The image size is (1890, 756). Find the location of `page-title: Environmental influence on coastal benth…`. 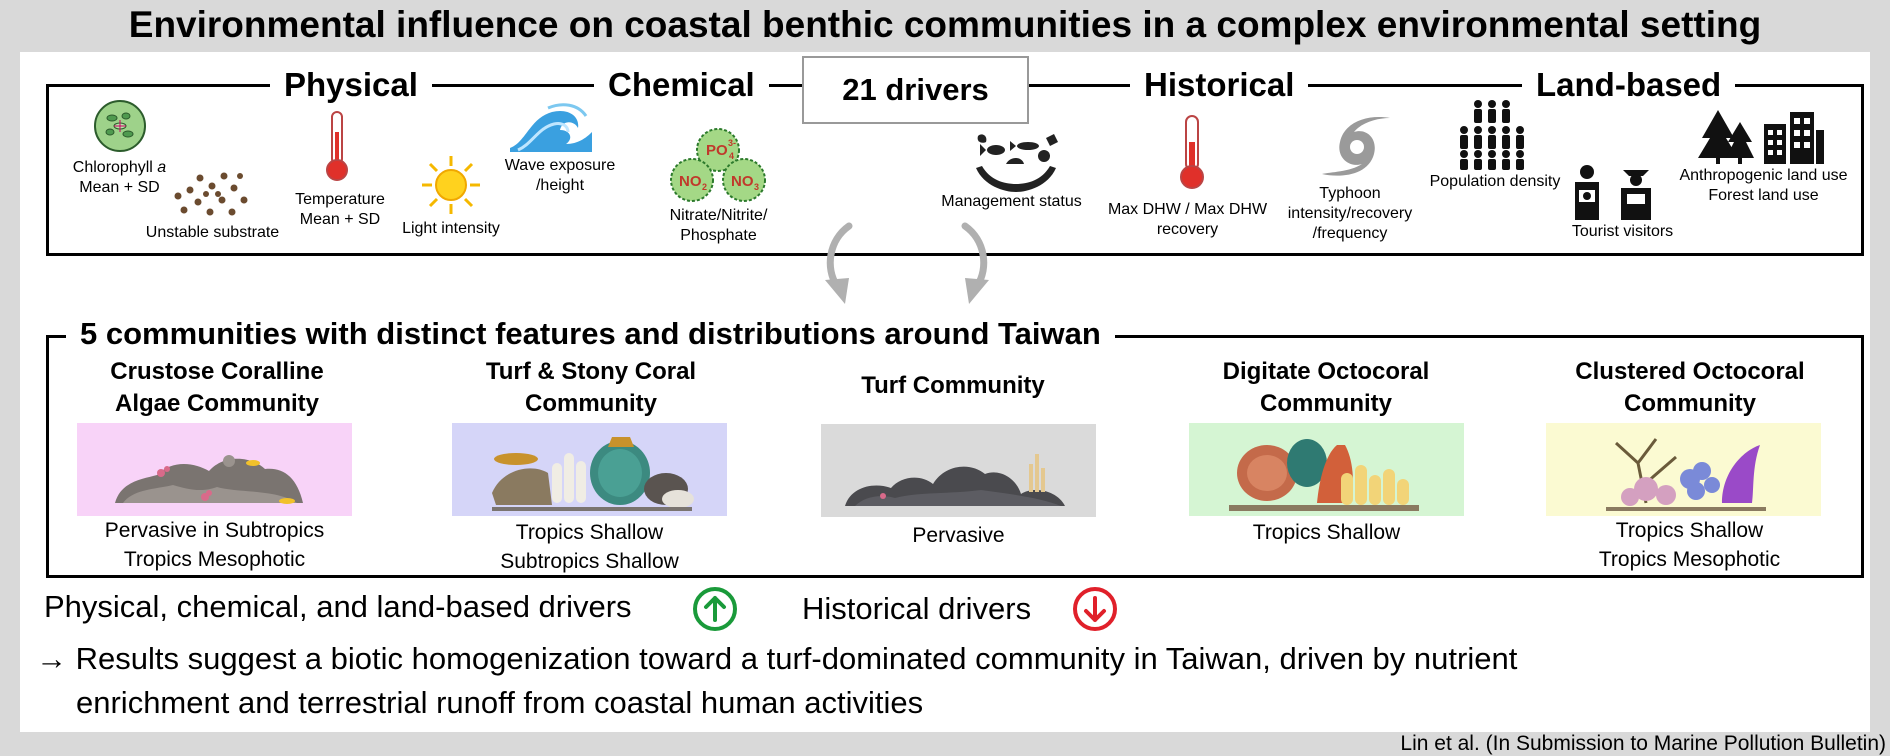

page-title: Environmental influence on coastal benth… is located at coordinates (945, 24).